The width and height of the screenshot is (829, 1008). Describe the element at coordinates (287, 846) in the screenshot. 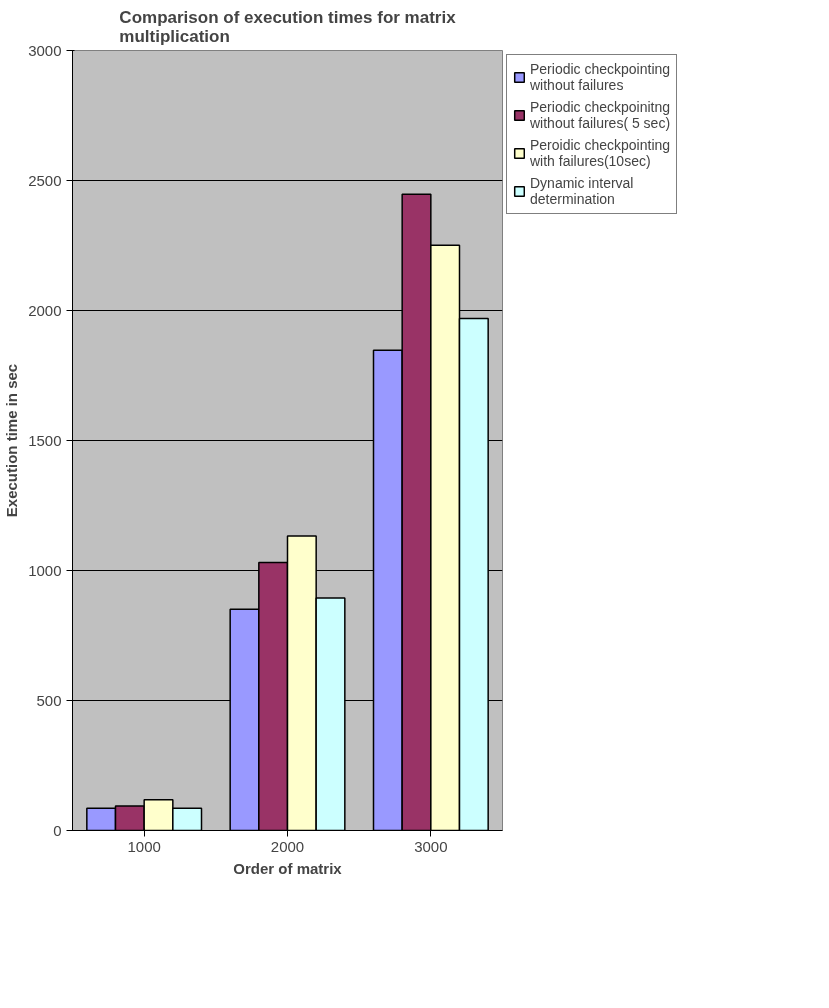

I see `x-tick-label: 2000` at that location.